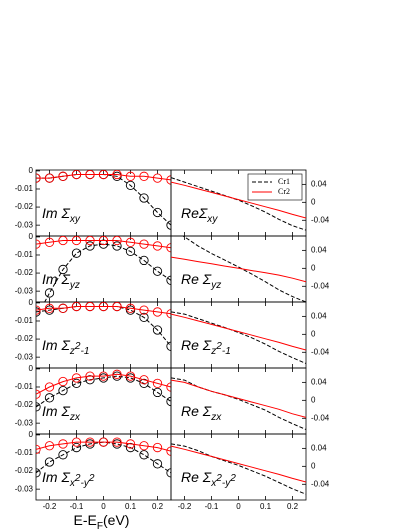 Image resolution: width=411 pixels, height=532 pixels. What do you see at coordinates (216, 417) in the screenshot?
I see `panel-label-part: zx` at bounding box center [216, 417].